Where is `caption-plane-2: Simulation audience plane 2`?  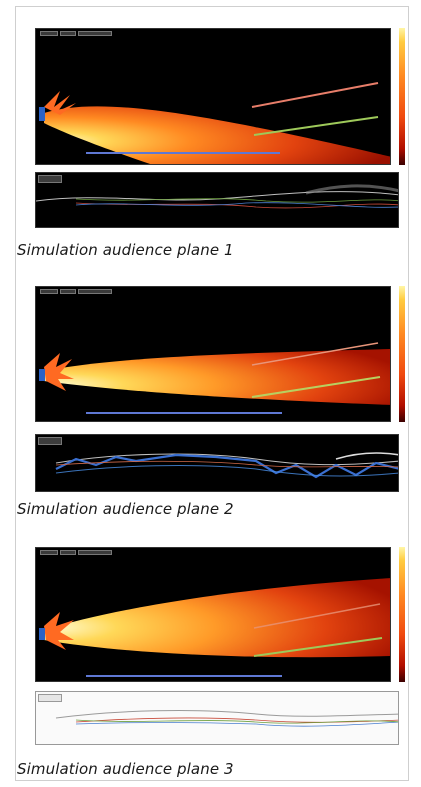
caption-plane-2: Simulation audience plane 2 is located at coordinates (125, 509).